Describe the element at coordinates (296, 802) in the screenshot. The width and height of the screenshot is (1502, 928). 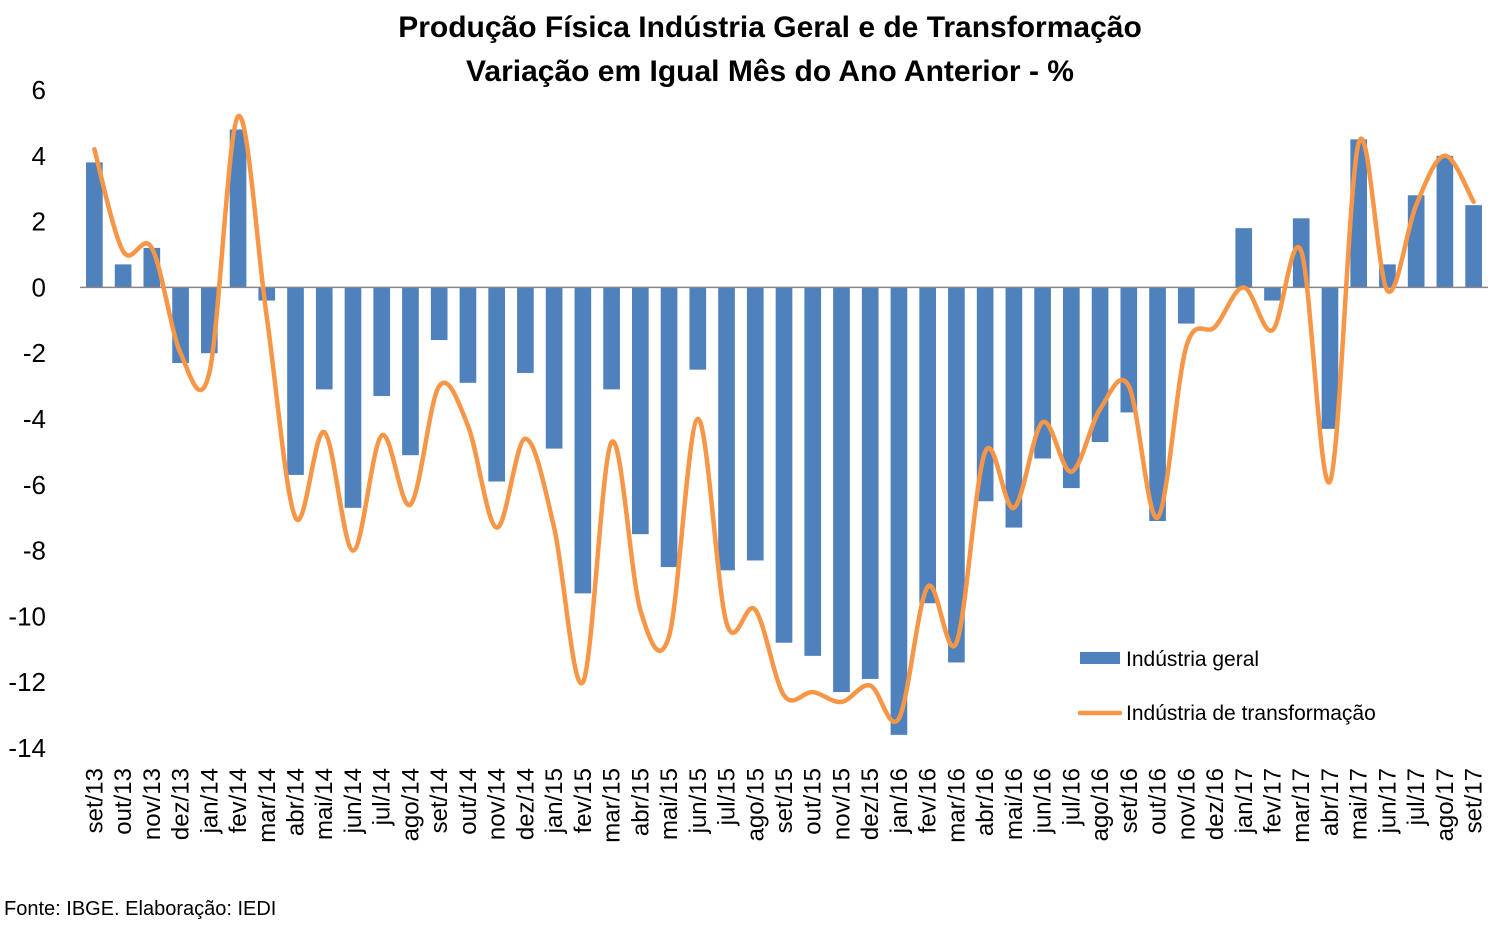
I see `x-tick-label: abr/14` at that location.